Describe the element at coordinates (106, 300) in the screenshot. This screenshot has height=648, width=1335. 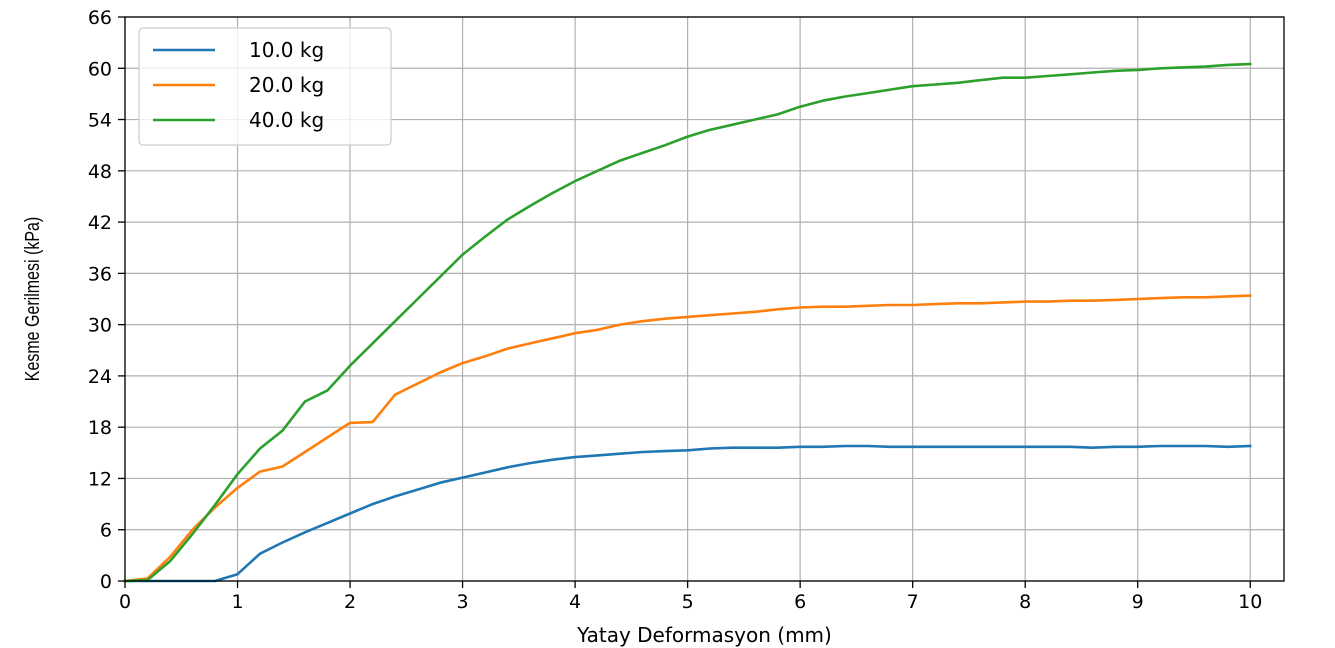
I see `y-axis-ticks: 0 6 12 18 24 30 36 42 48 54 60 66` at that location.